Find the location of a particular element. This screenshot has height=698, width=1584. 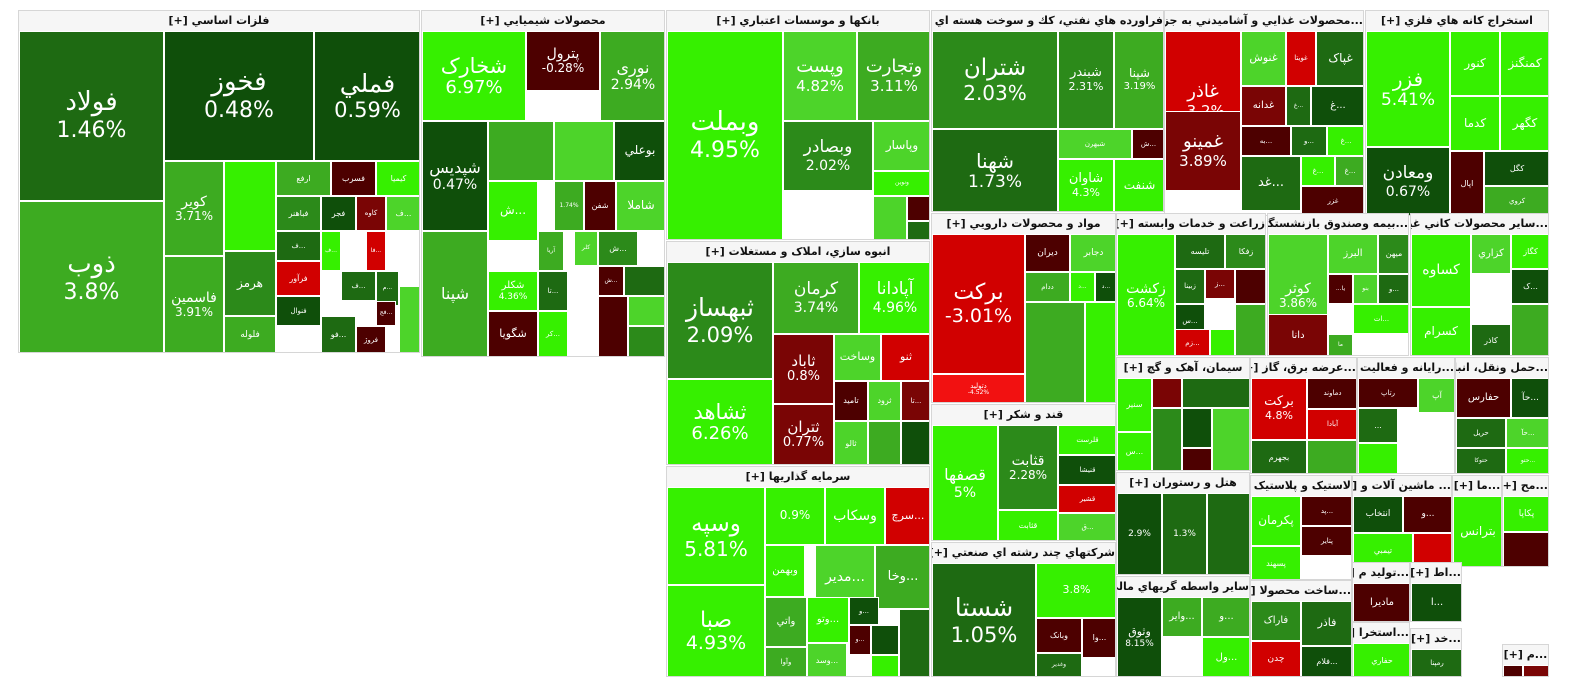

stock-tile: پسهند is located at coordinates (1276, 562).